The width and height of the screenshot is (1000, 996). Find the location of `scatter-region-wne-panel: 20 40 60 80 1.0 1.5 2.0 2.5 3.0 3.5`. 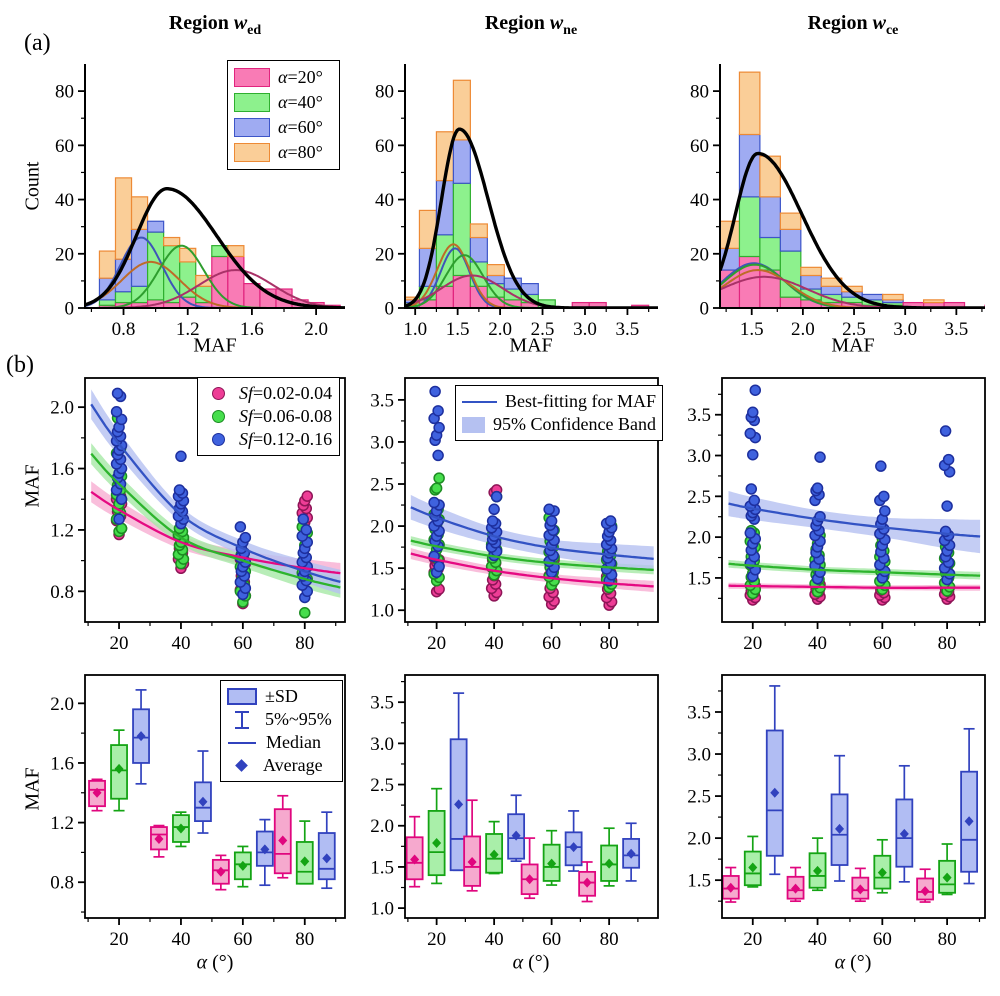

scatter-region-wne-panel: 20 40 60 80 1.0 1.5 2.0 2.5 3.0 3.5 is located at coordinates (514, 515).